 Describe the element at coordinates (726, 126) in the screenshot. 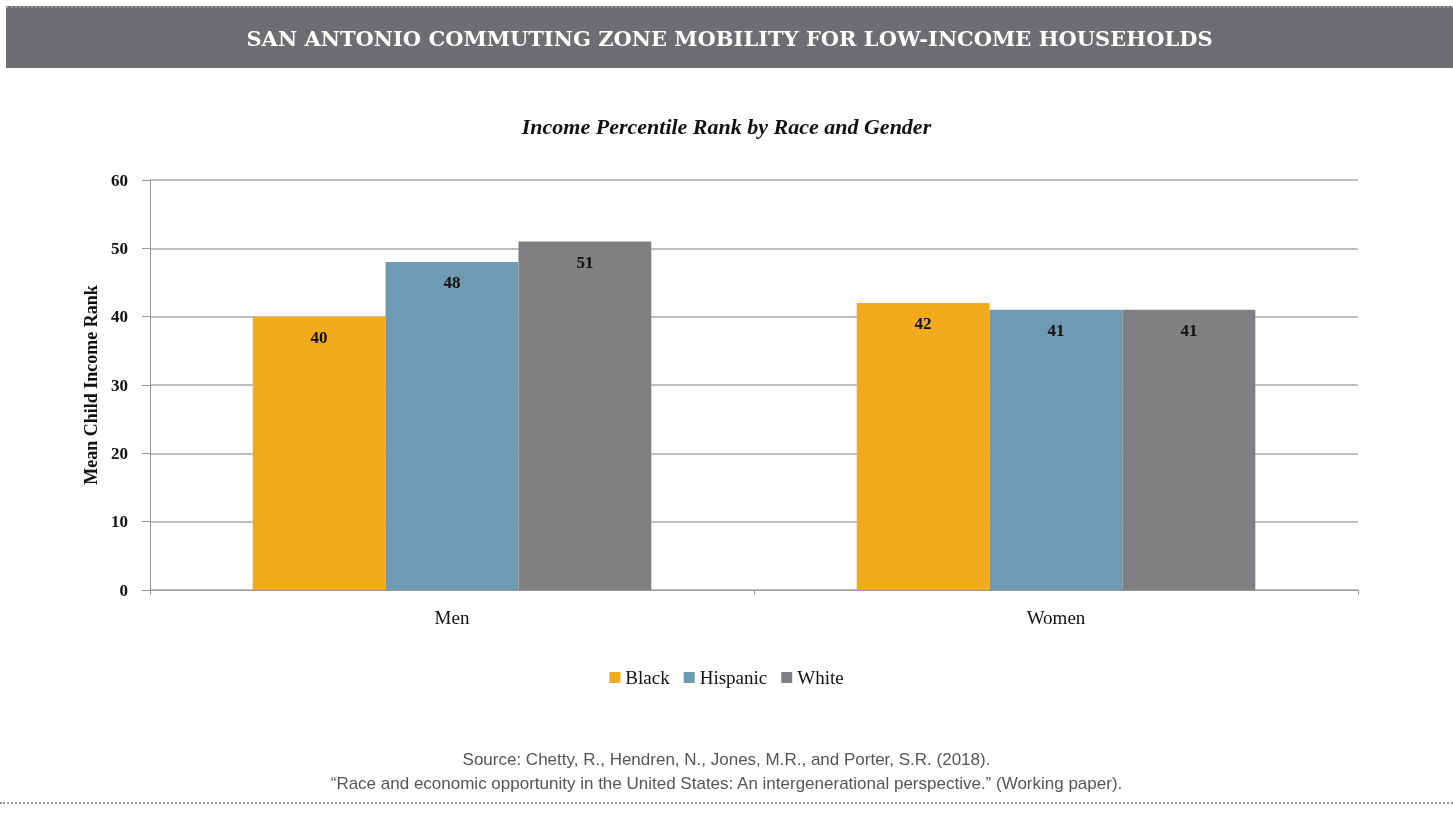

I see `chart-subtitle: Income Percentile Rank by Race and Gender` at that location.